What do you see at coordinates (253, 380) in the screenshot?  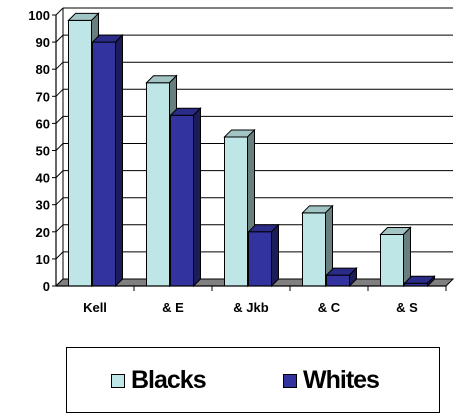 I see `legend: Blacks Whites` at bounding box center [253, 380].